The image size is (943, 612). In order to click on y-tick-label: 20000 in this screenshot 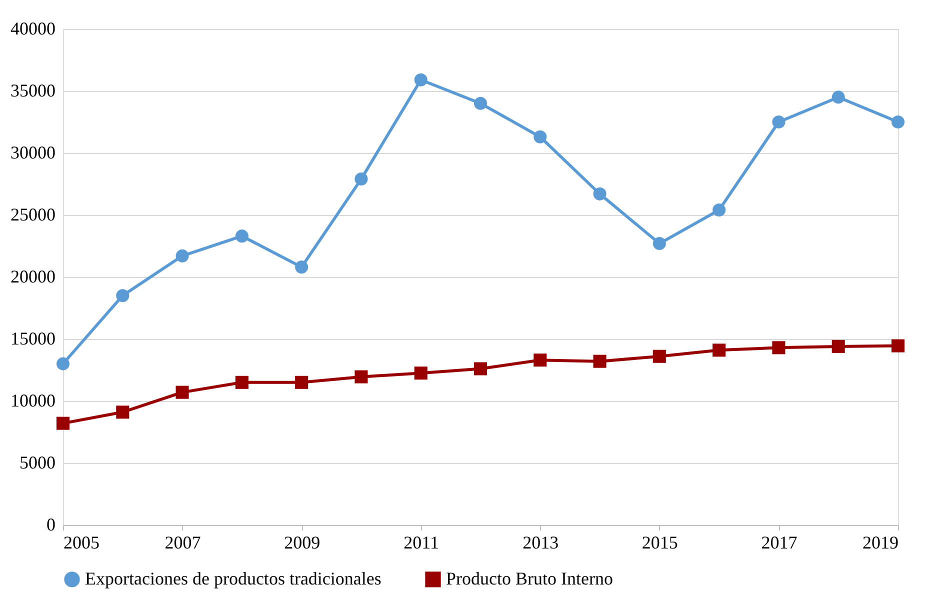, I will do `click(33, 276)`.